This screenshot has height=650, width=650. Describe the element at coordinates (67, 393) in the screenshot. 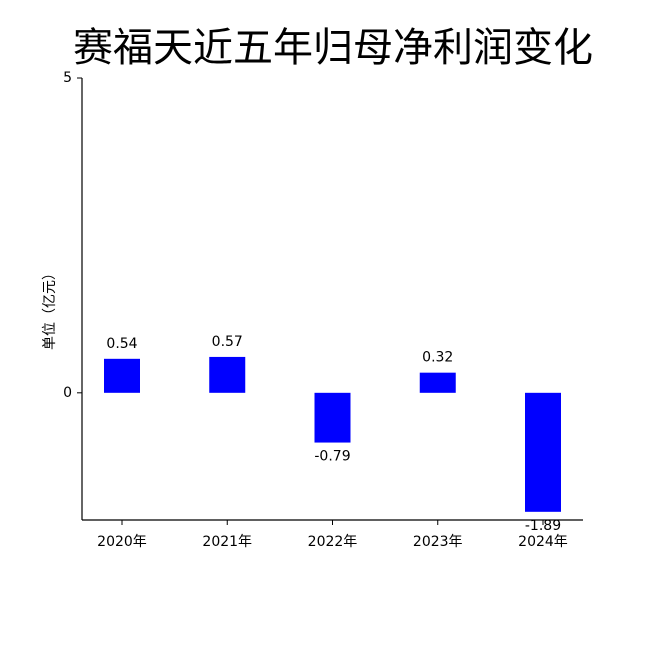

I see `y-tick-label: 0` at that location.